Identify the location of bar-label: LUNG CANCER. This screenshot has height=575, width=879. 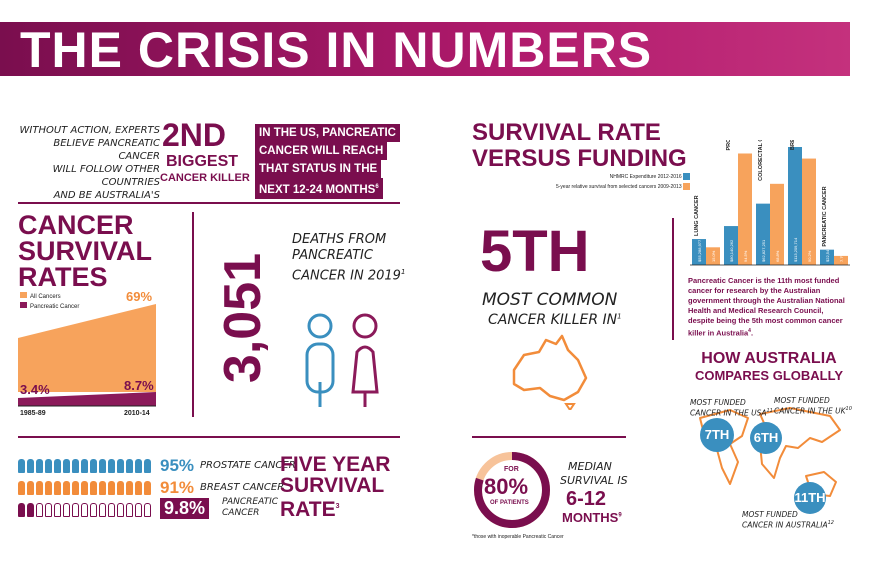
(697, 215).